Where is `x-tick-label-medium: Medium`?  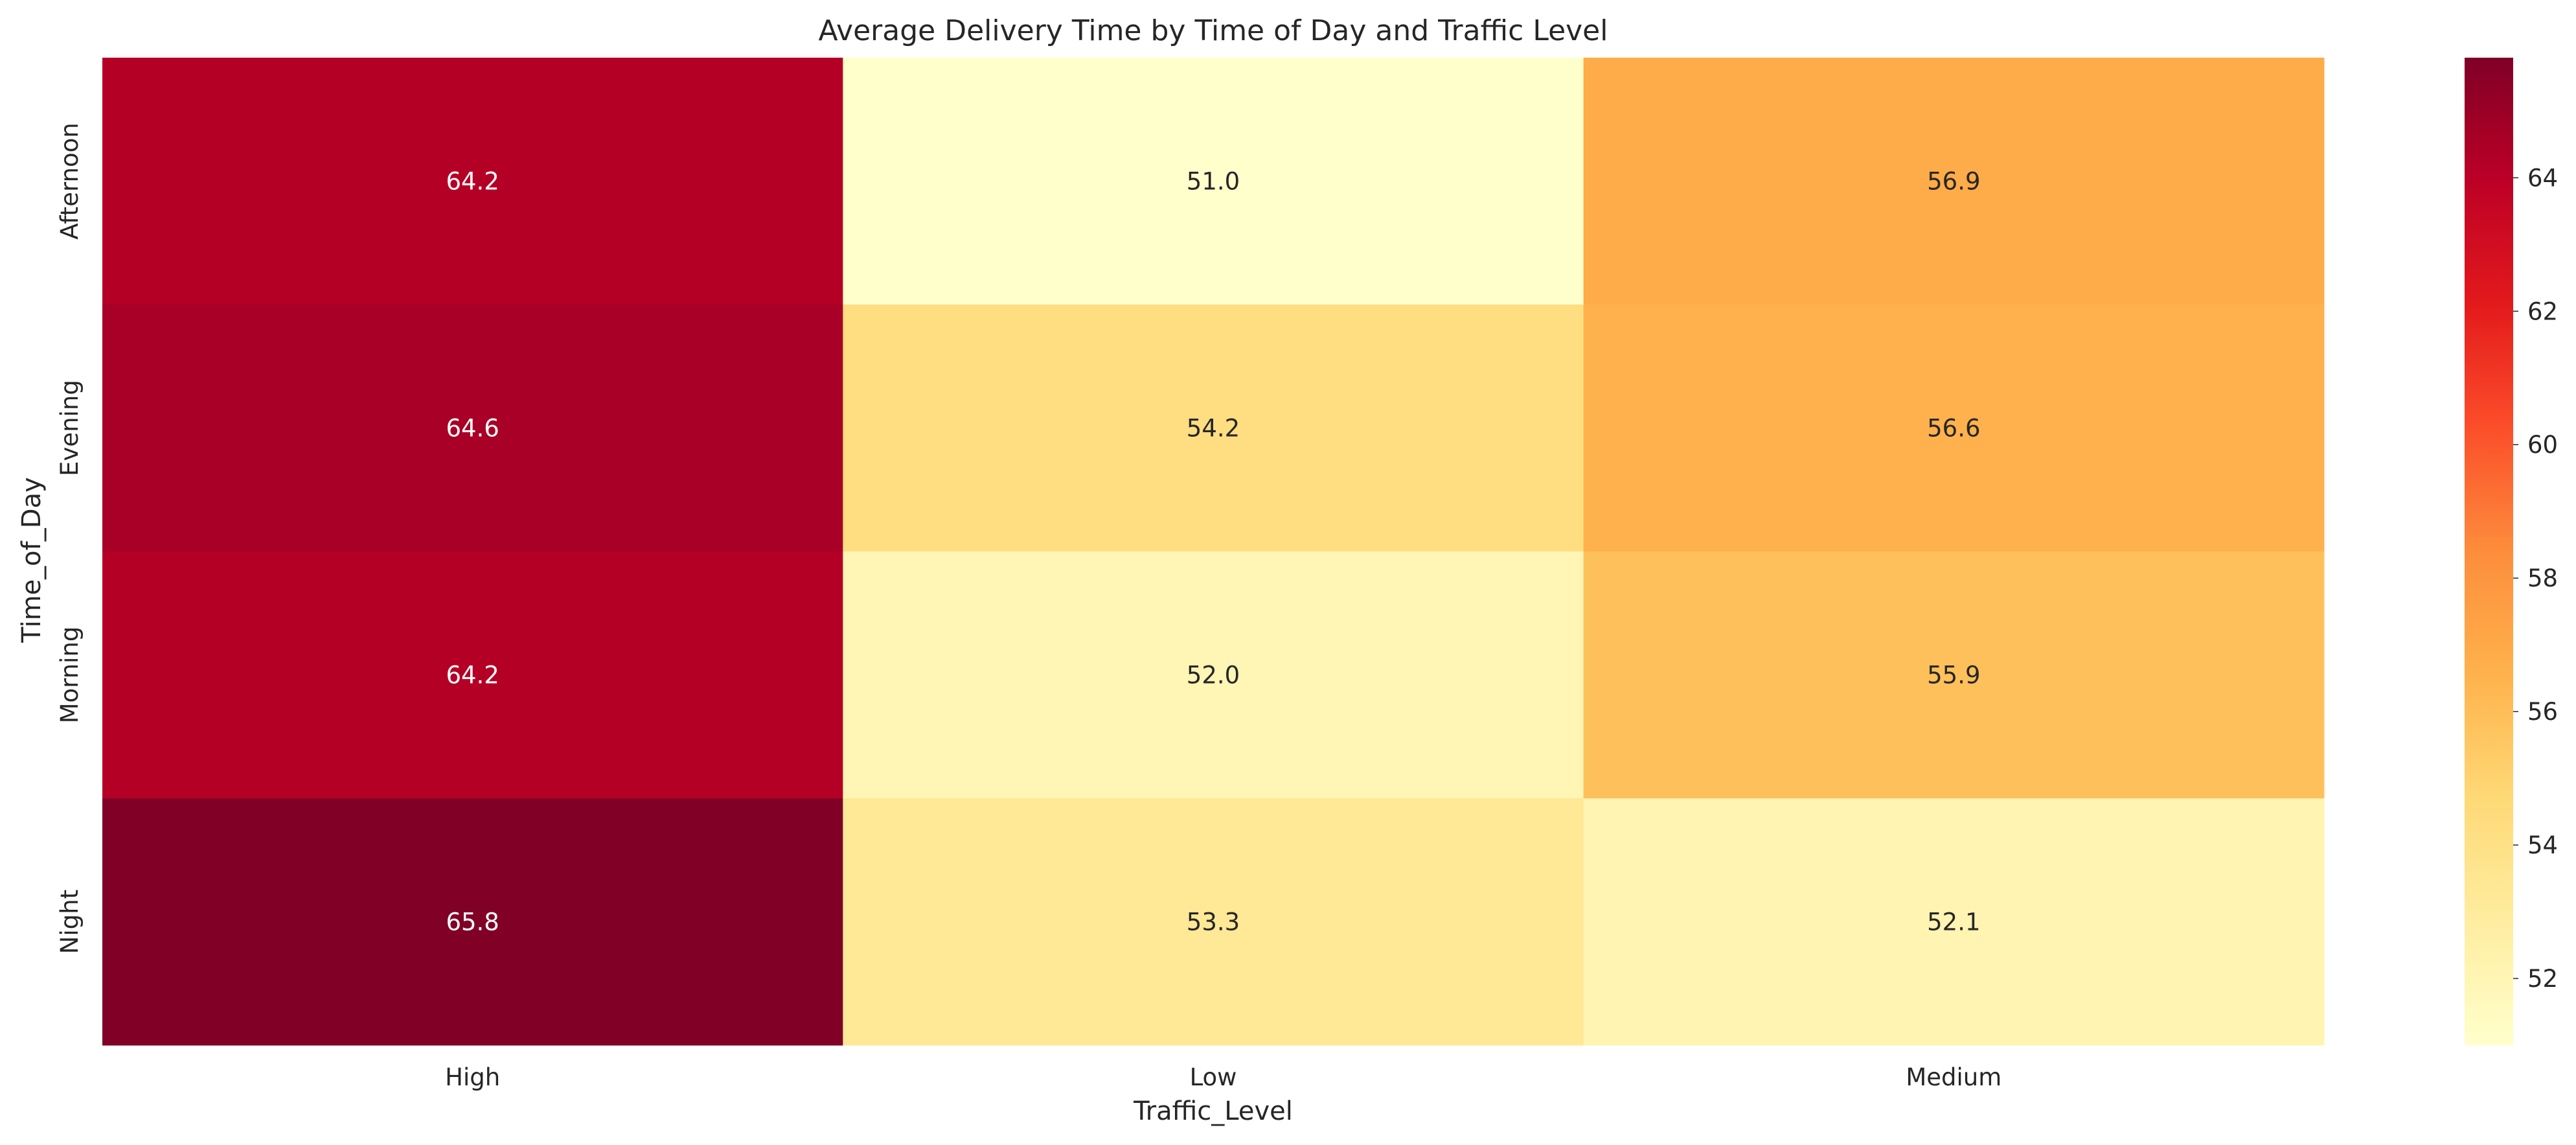
x-tick-label-medium: Medium is located at coordinates (1954, 1077).